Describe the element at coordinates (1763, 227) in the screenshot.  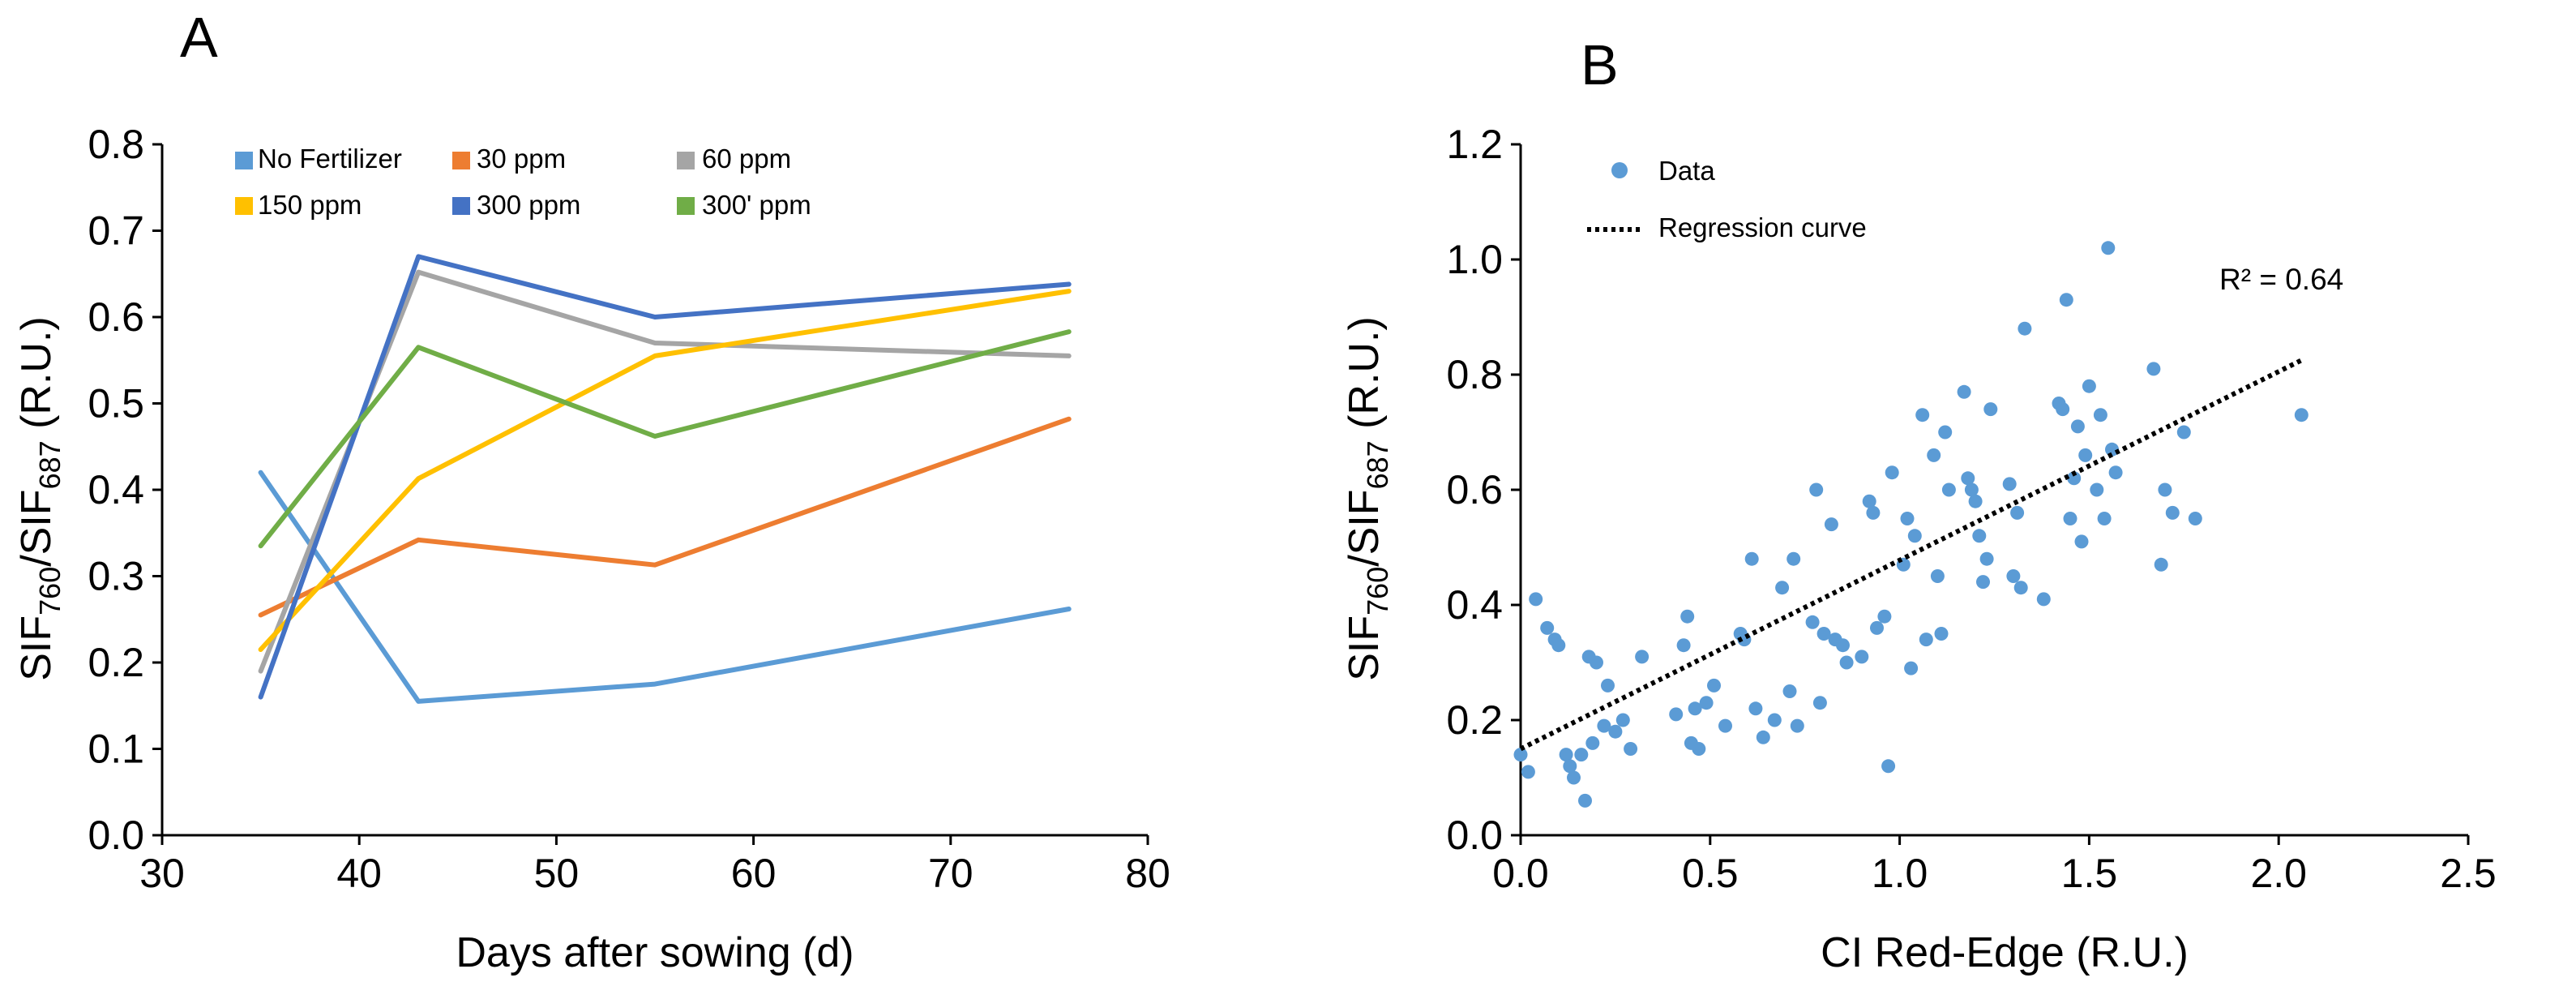
I see `legend-label-regression: Regression curve` at that location.